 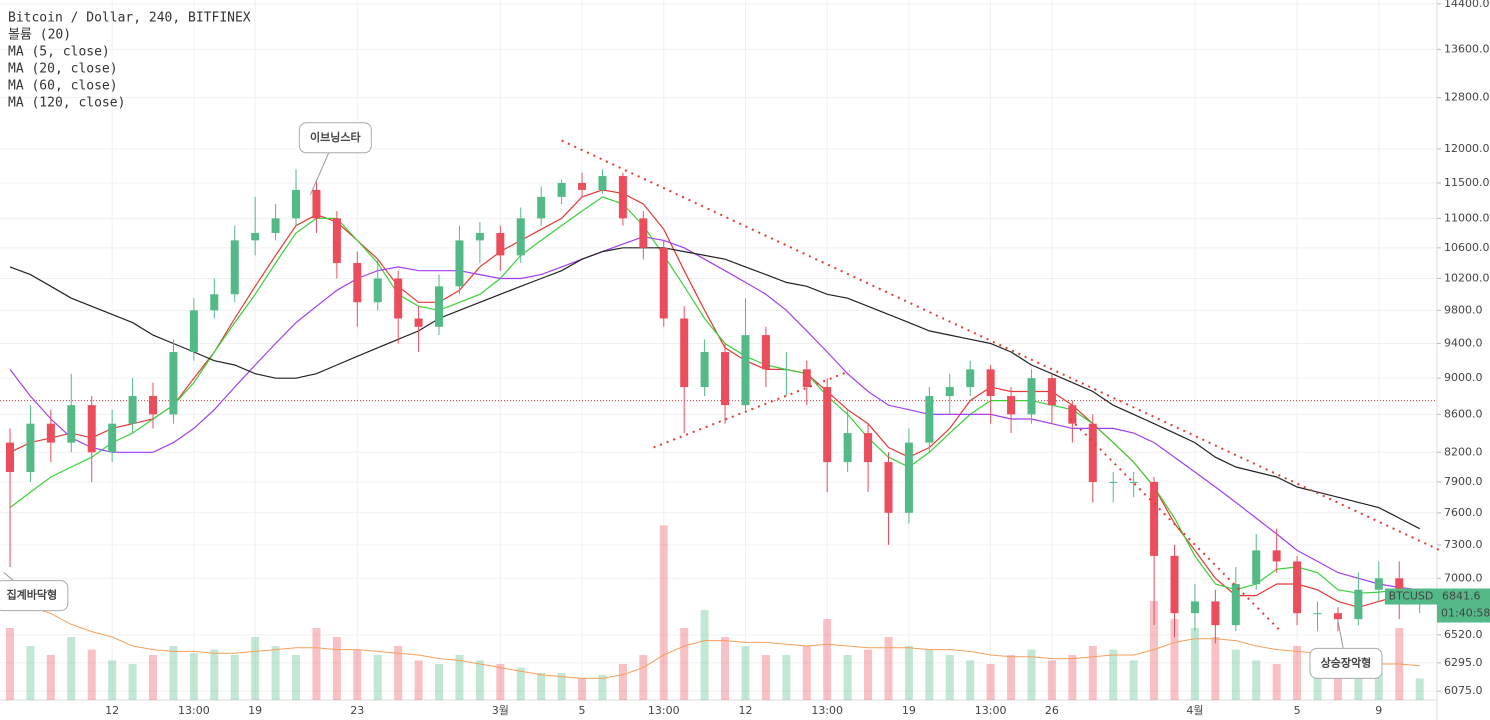 I want to click on last-price-label: 6841.6, so click(x=1461, y=596).